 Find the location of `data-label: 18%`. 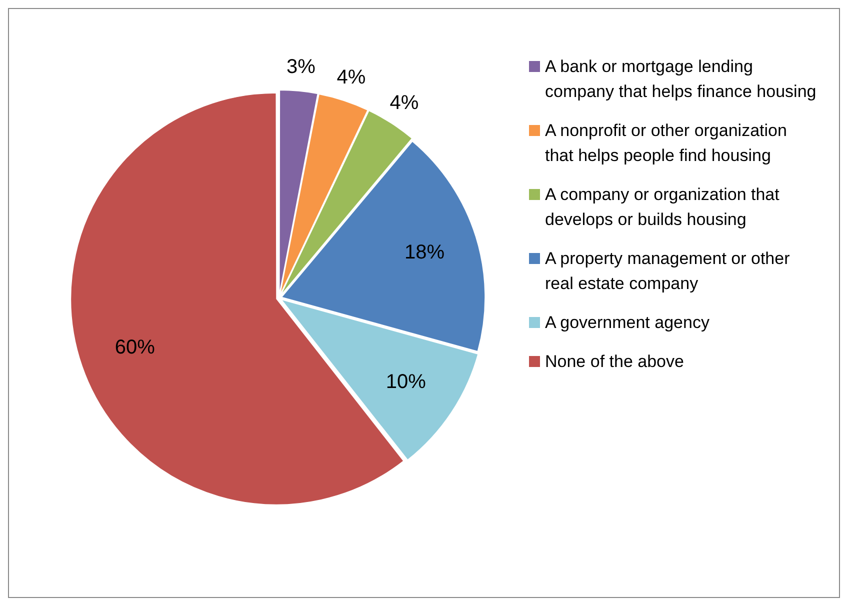

data-label: 18% is located at coordinates (424, 252).